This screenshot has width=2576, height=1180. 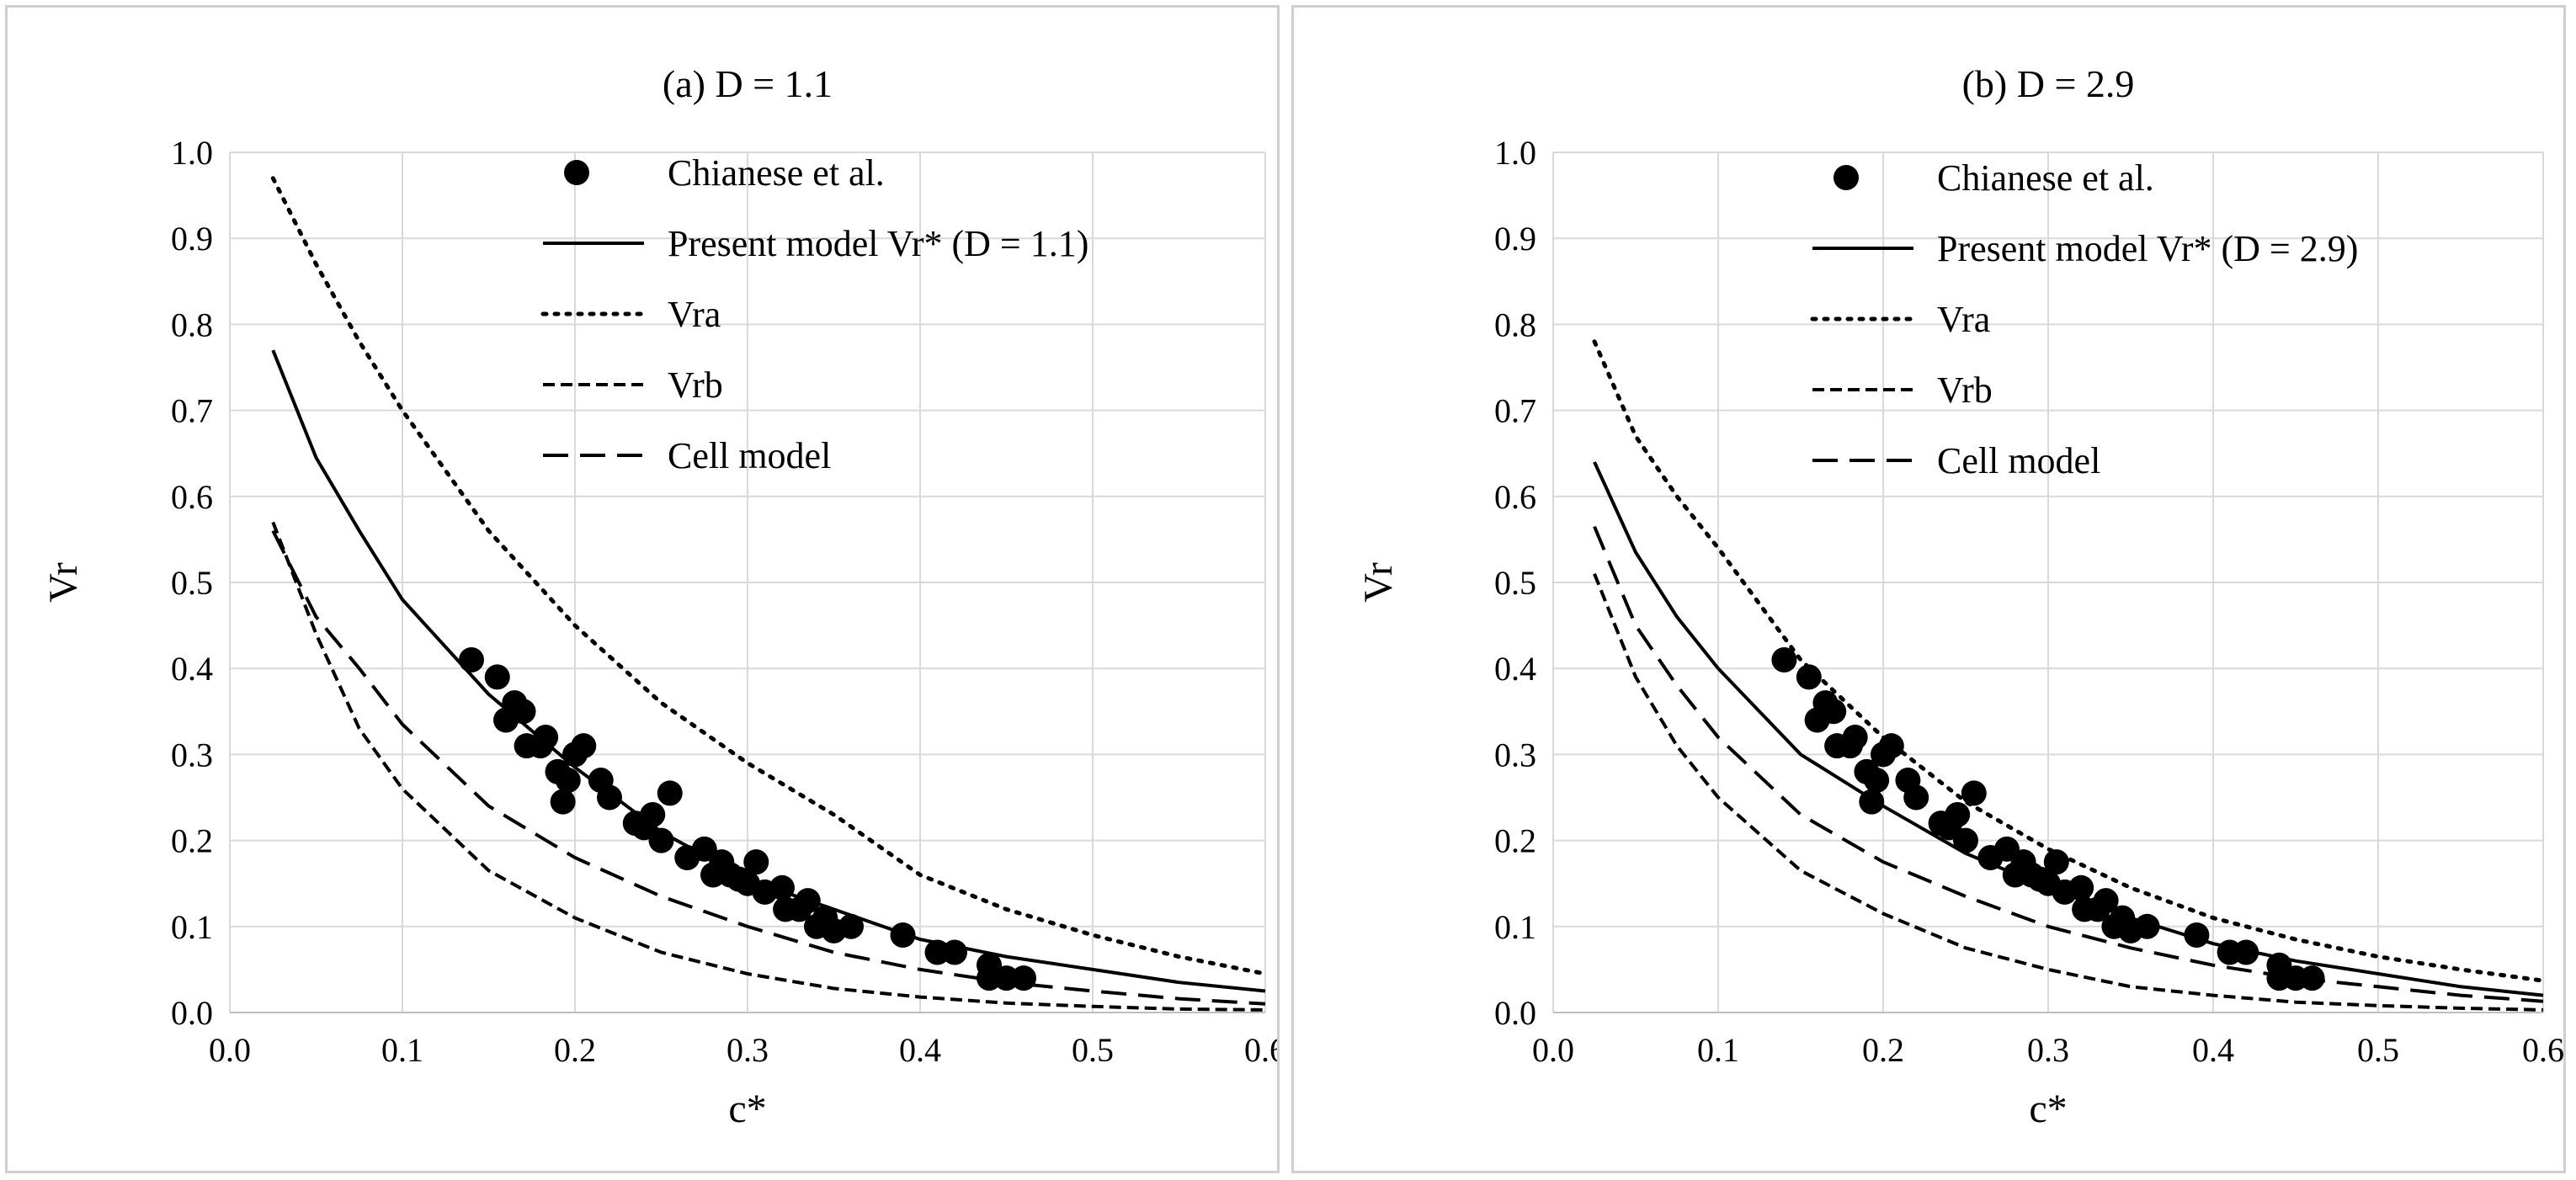 I want to click on chart-b-y-tick-label: 1.0, so click(x=1515, y=153).